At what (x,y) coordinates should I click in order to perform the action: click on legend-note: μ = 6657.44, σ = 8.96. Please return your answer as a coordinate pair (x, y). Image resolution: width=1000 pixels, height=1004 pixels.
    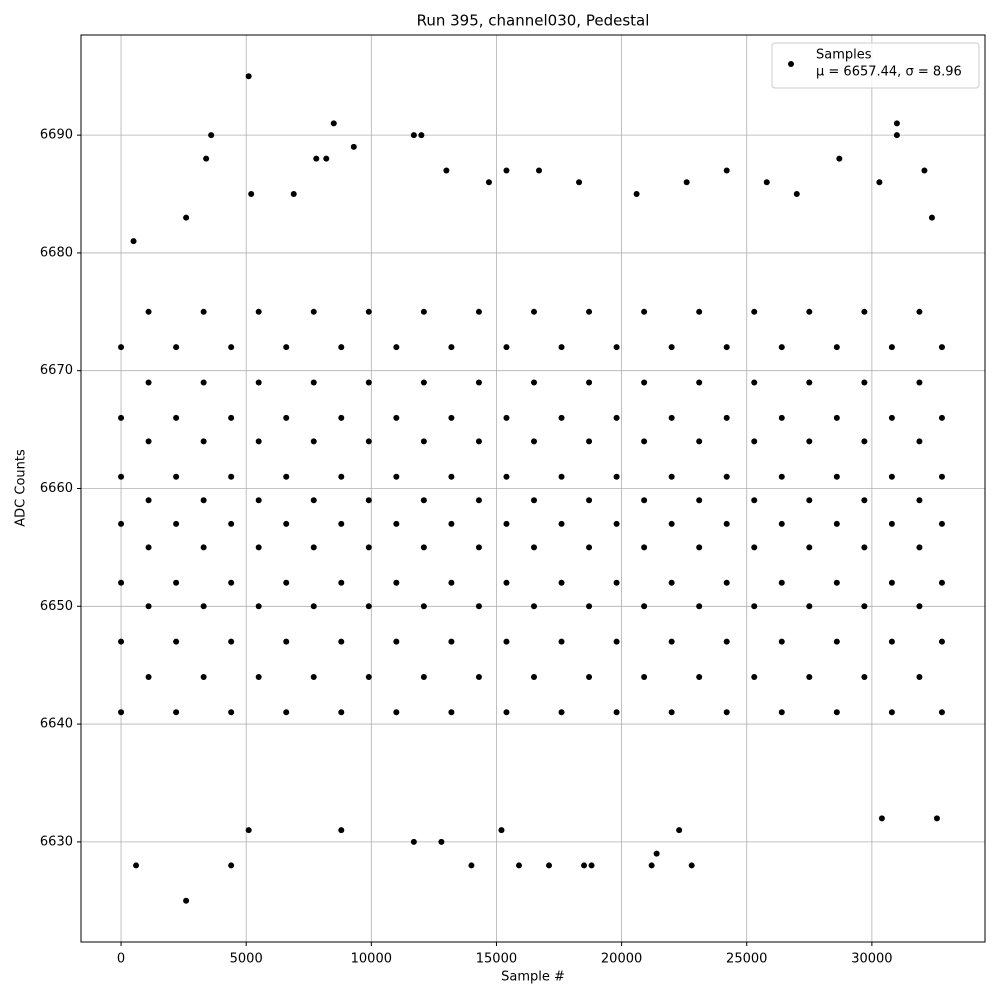
    Looking at the image, I should click on (889, 72).